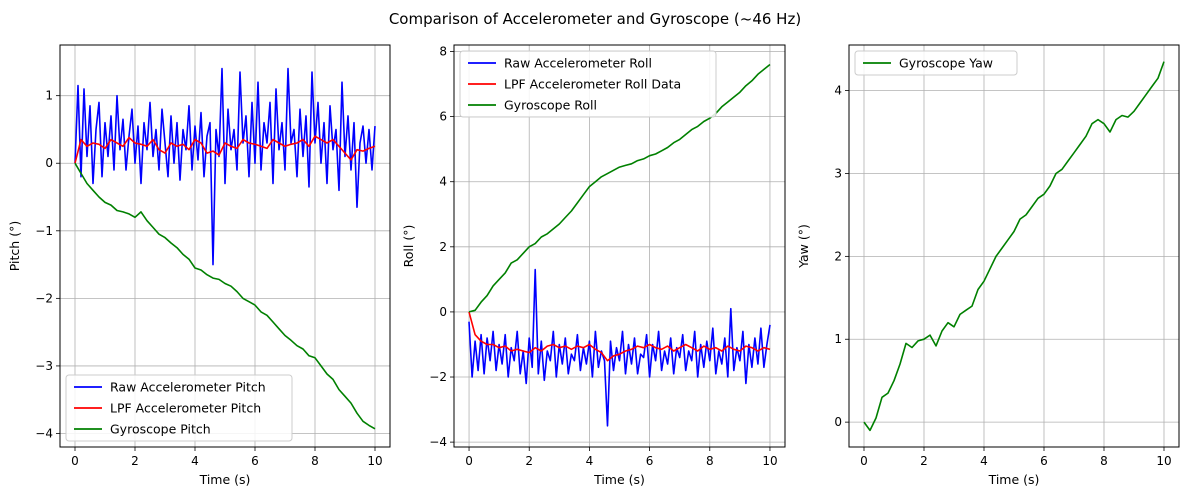 This screenshot has width=1190, height=495. I want to click on legend-label: Raw Accelerometer Roll, so click(578, 63).